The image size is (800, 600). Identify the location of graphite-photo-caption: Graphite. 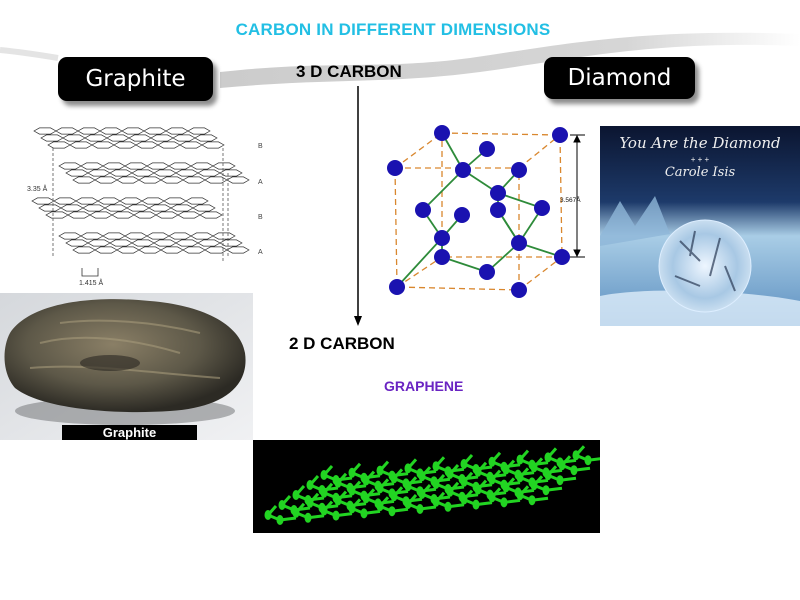
(129, 432).